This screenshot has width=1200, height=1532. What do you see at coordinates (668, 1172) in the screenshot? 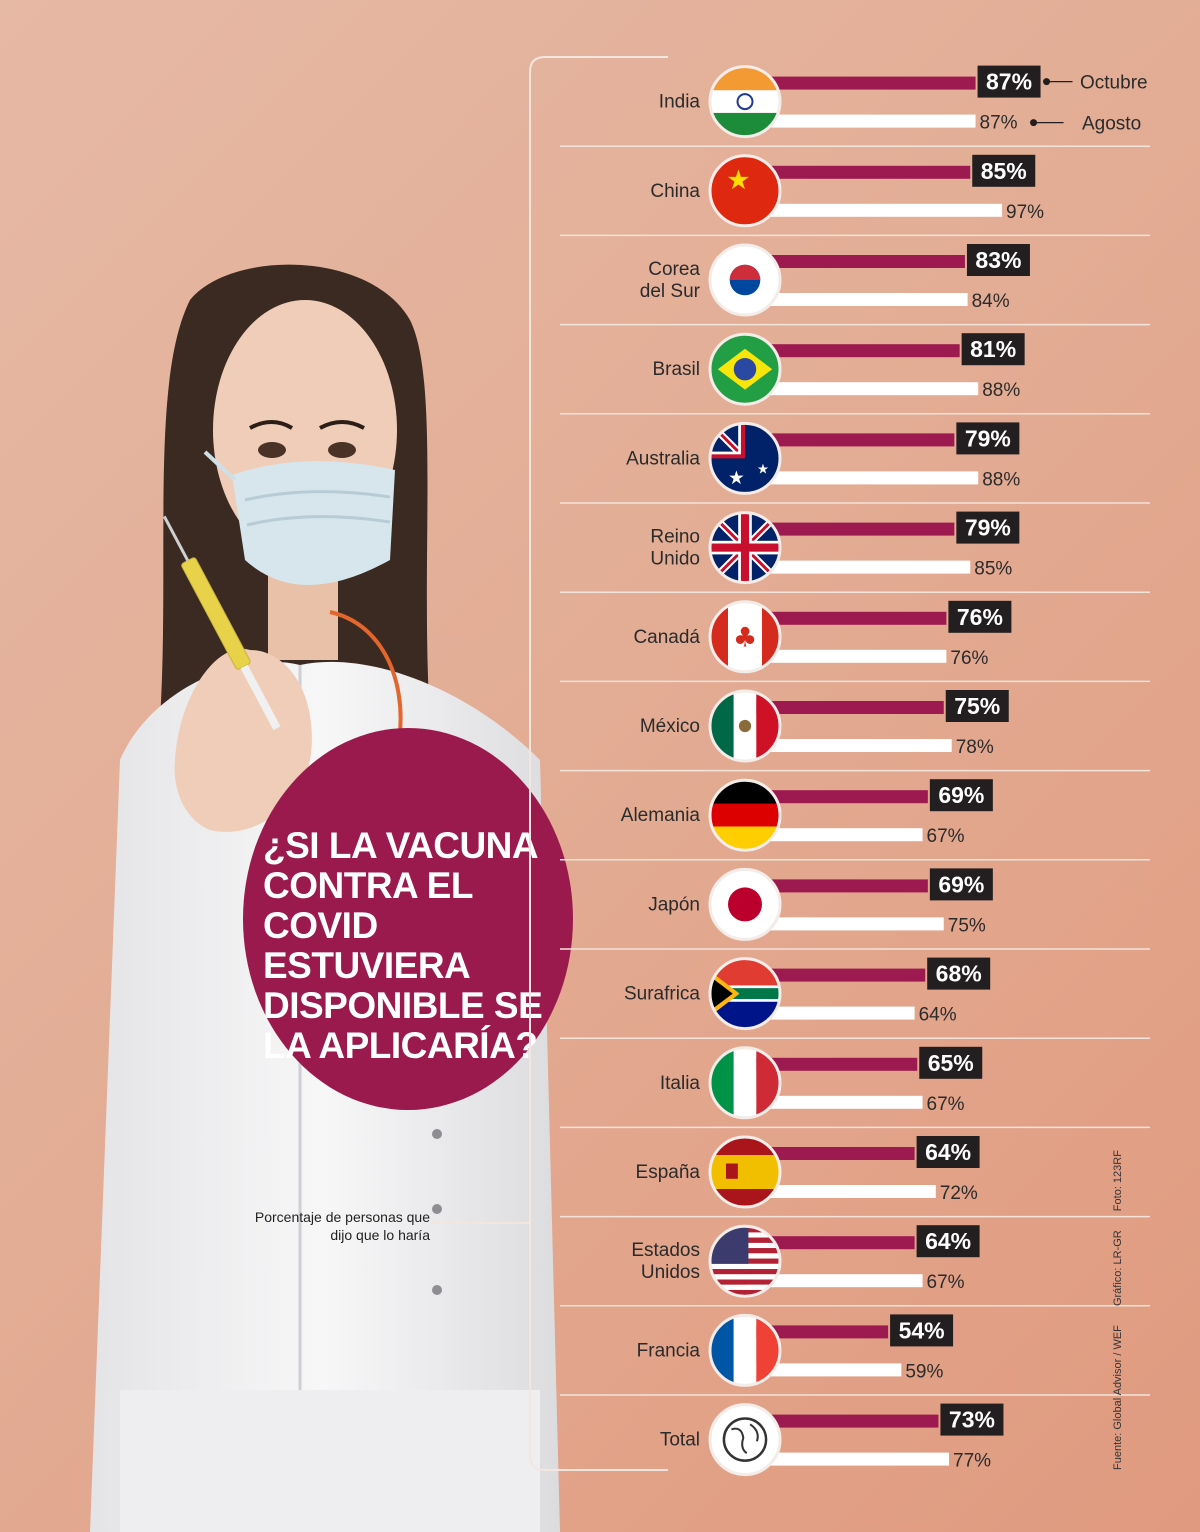
I see `category-label: España` at bounding box center [668, 1172].